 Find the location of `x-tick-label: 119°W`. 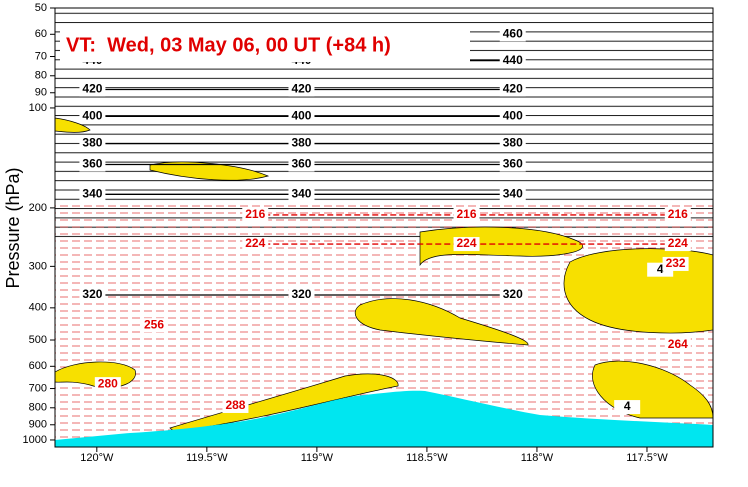

x-tick-label: 119°W is located at coordinates (317, 458).